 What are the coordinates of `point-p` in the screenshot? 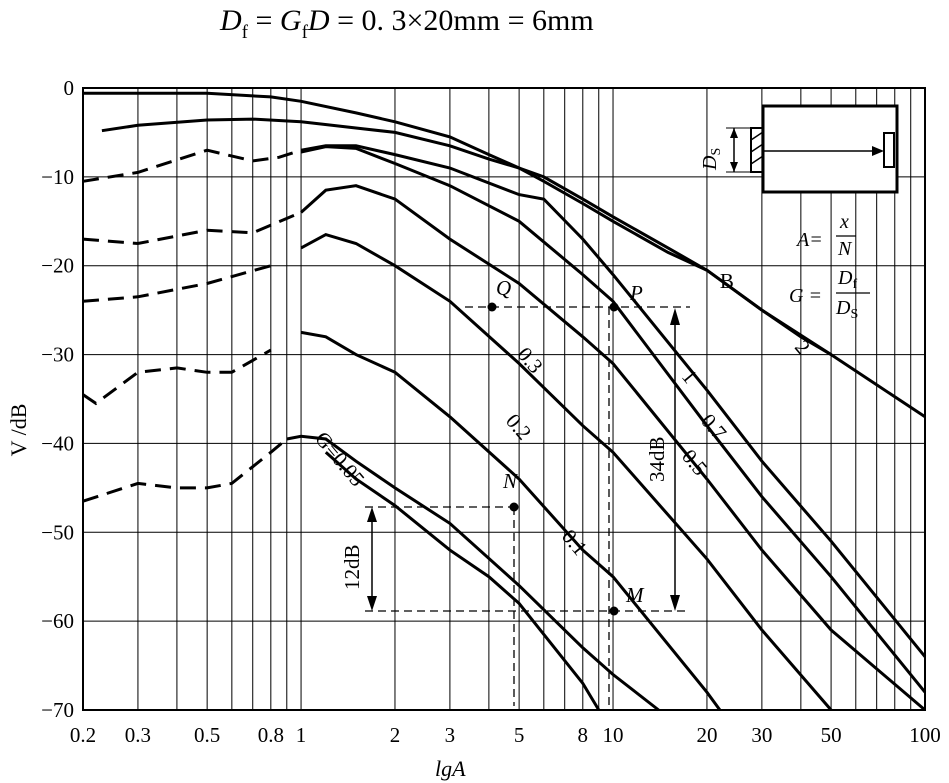 It's located at (614, 307).